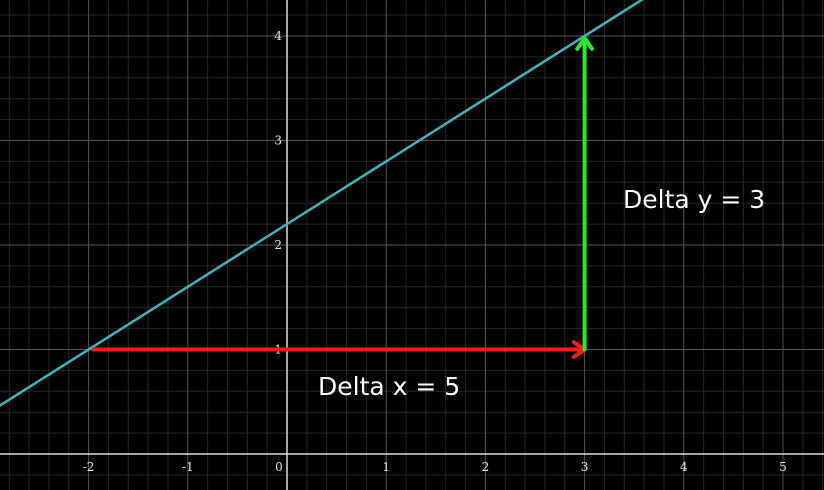 The height and width of the screenshot is (490, 824). What do you see at coordinates (278, 141) in the screenshot?
I see `y-tick-label: 3` at bounding box center [278, 141].